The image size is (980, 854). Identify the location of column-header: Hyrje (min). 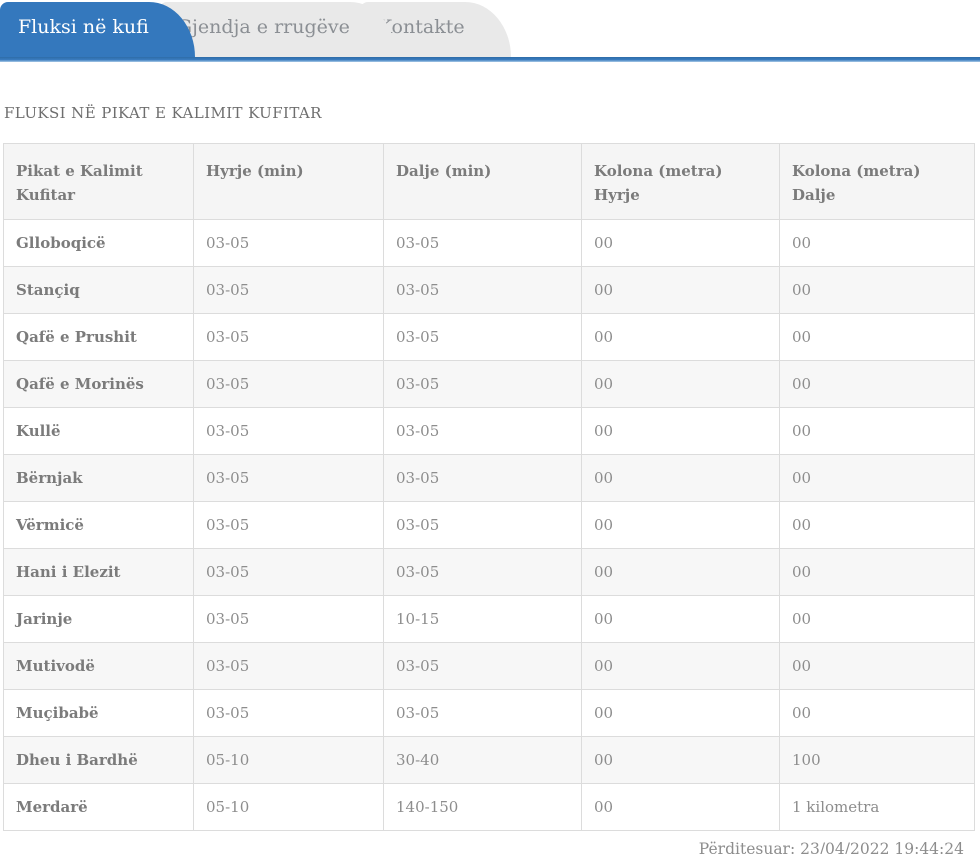
(288, 181).